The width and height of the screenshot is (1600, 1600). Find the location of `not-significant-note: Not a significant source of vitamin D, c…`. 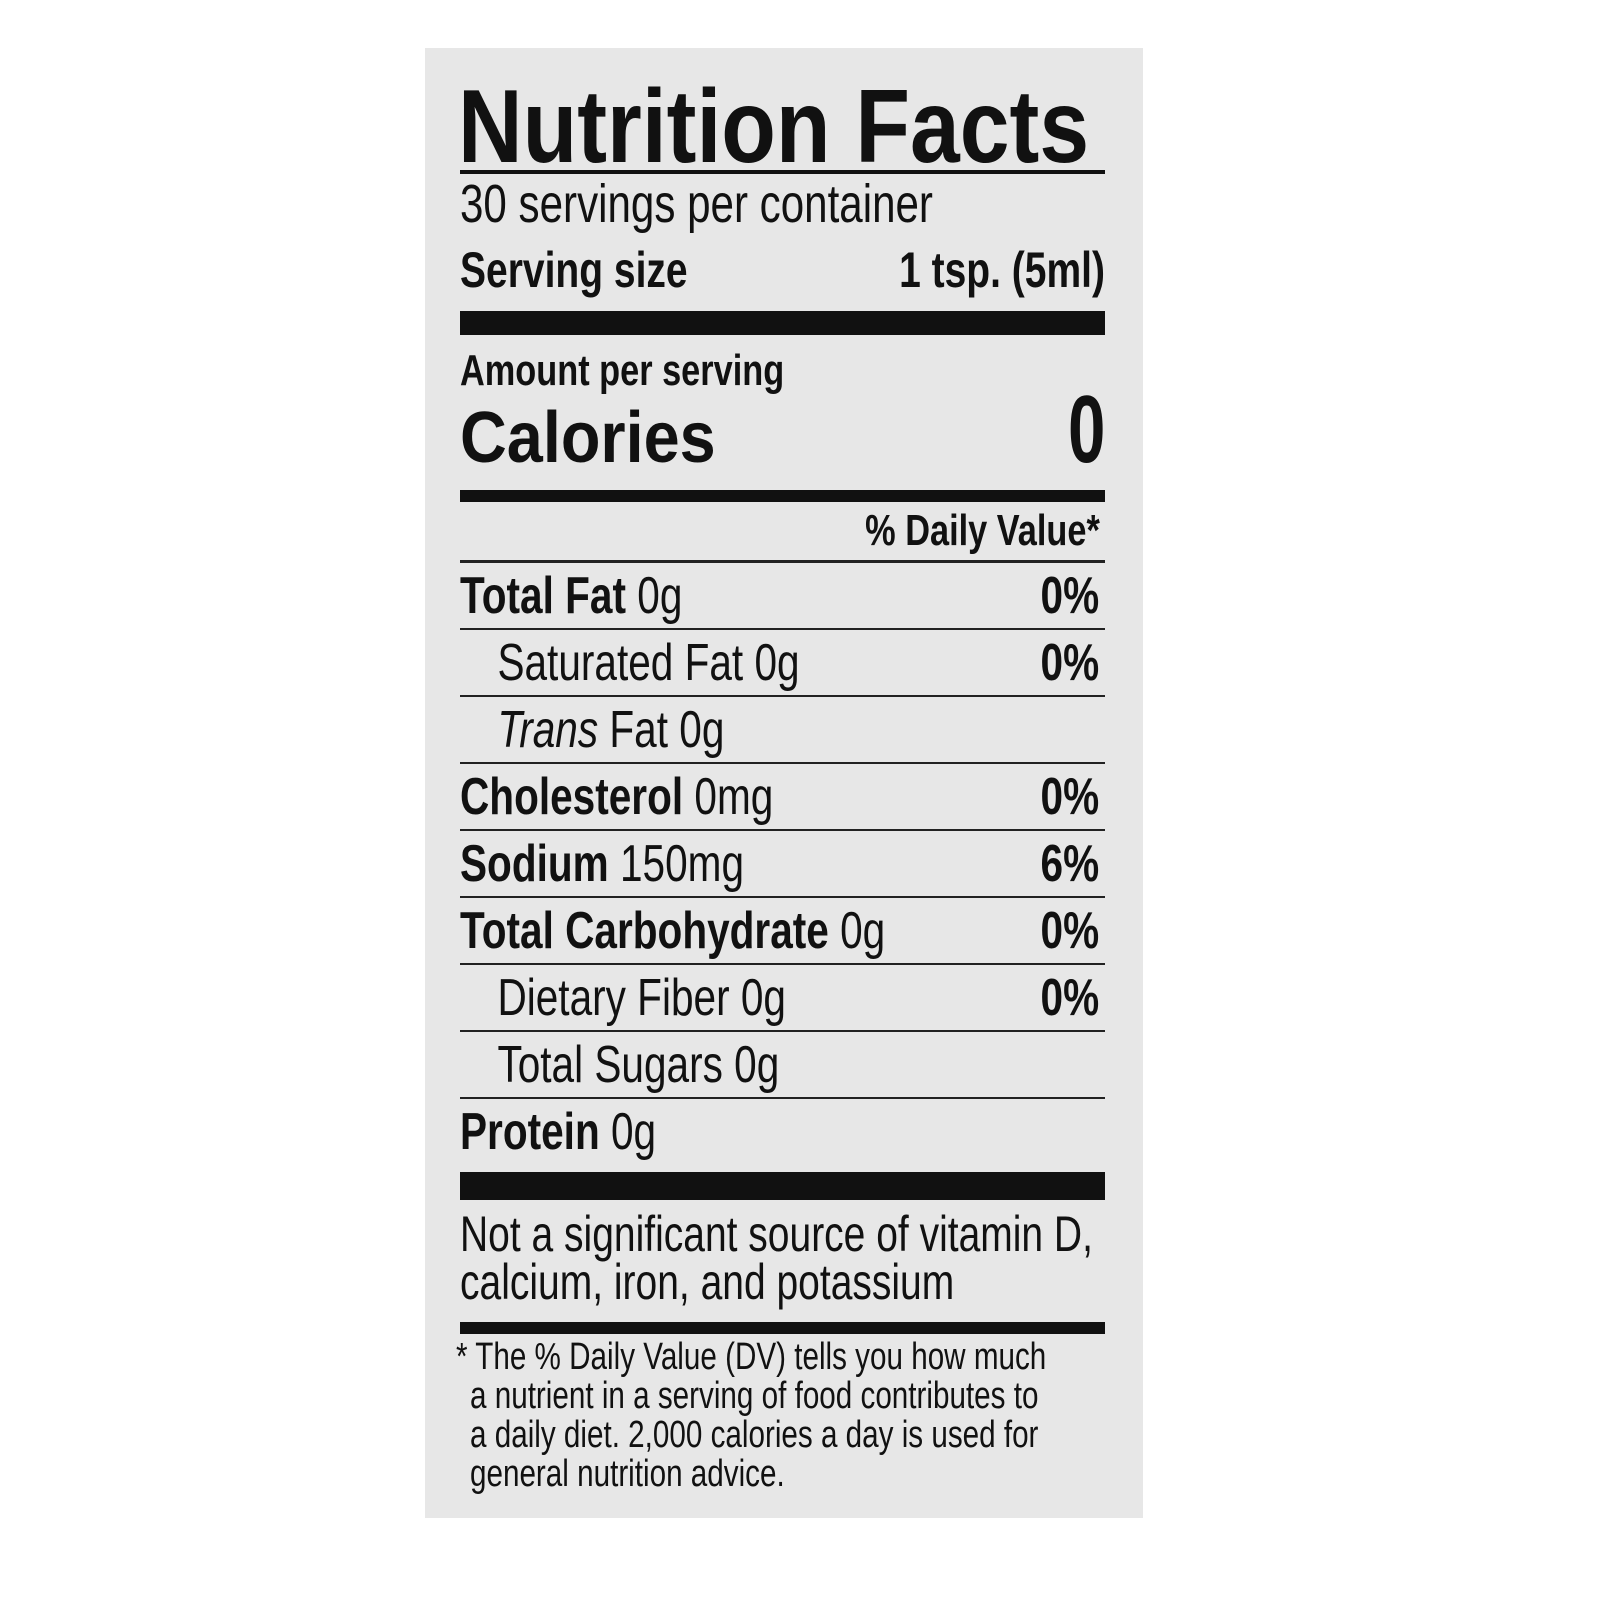

not-significant-note: Not a significant source of vitamin D, c… is located at coordinates (776, 1258).